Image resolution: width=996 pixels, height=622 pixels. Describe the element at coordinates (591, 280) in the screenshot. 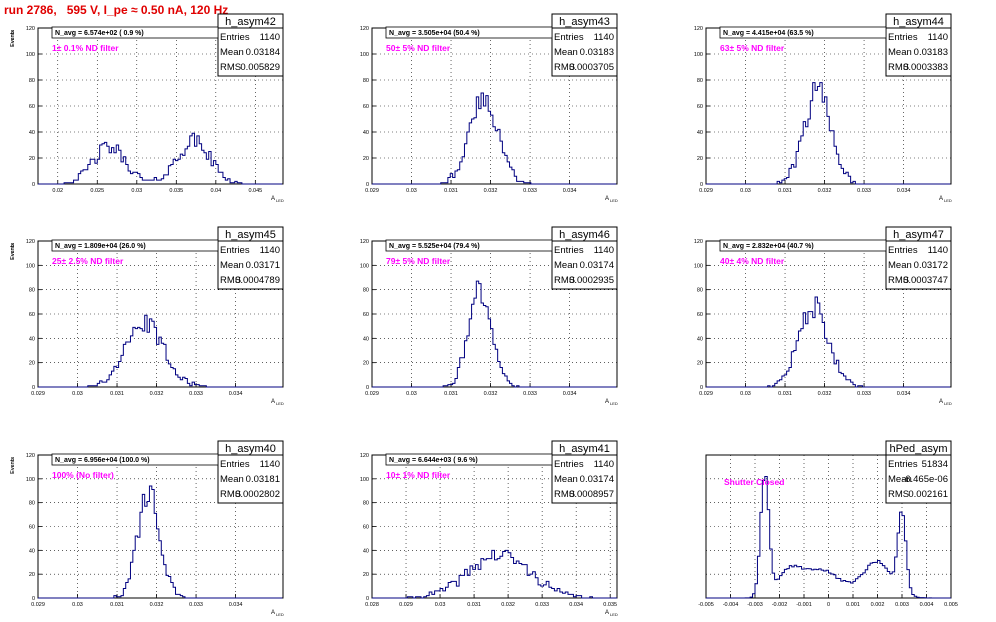

I see `stats-value-rms: 0.0002935` at that location.